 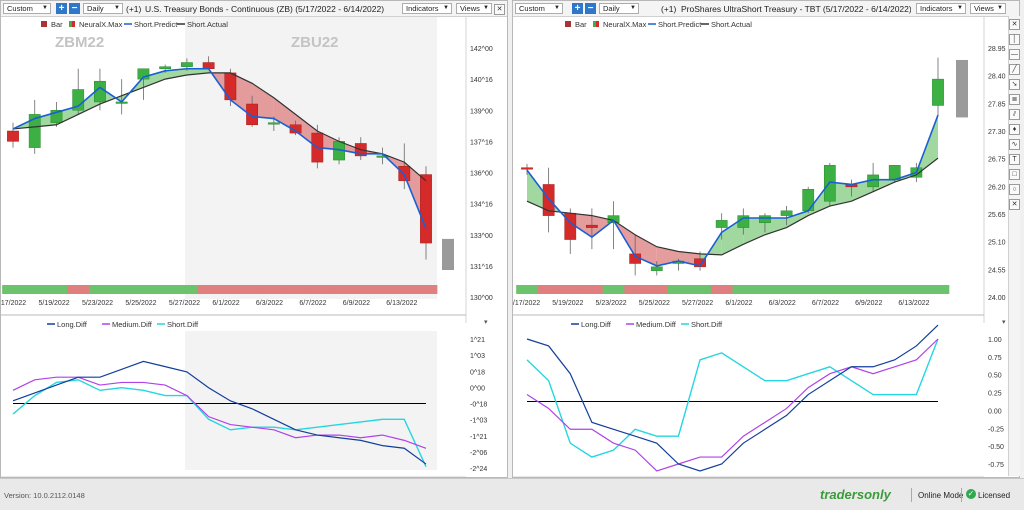 I want to click on channel-tool-icon: ⫽, so click(x=1014, y=114).